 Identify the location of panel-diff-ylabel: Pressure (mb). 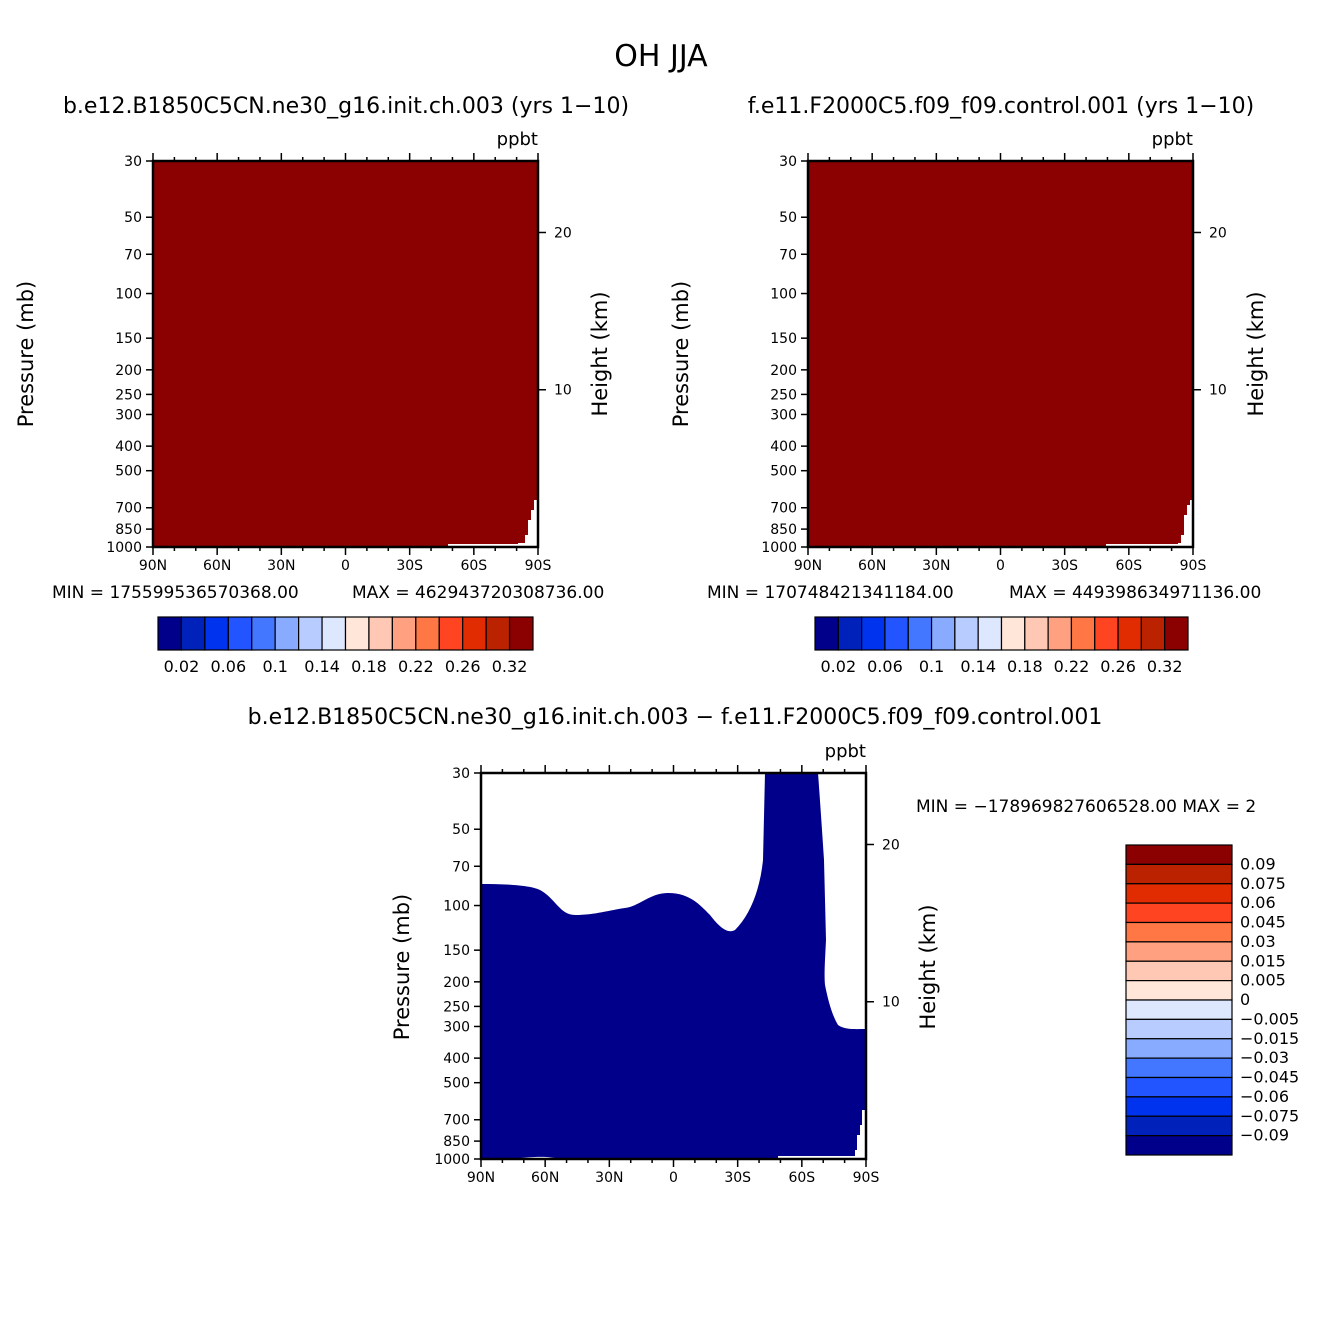
(402, 967).